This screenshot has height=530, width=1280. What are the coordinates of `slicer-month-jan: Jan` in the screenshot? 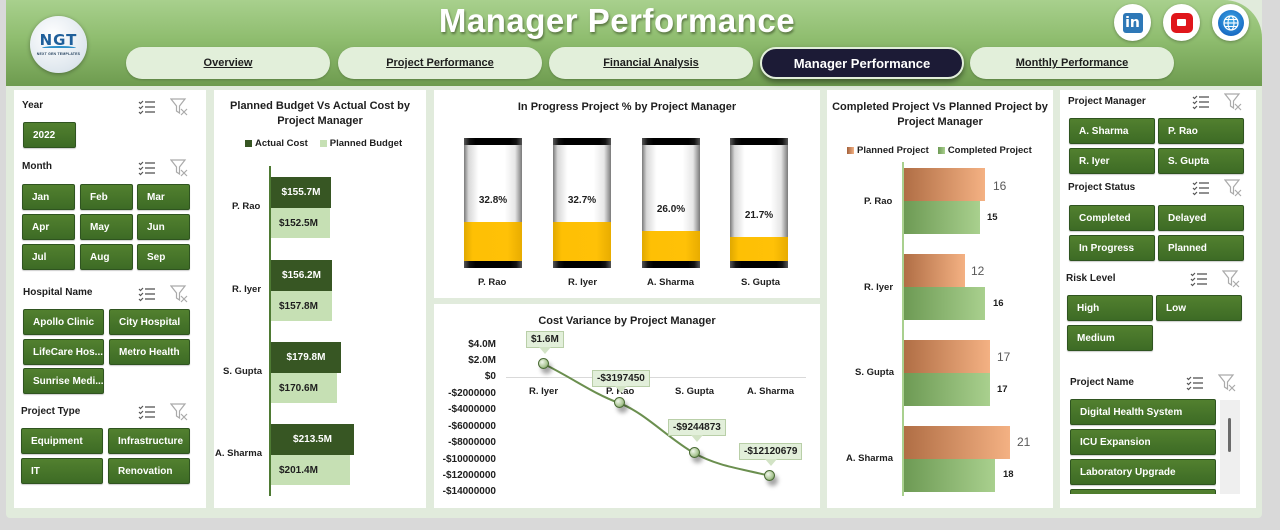 It's located at (48, 197).